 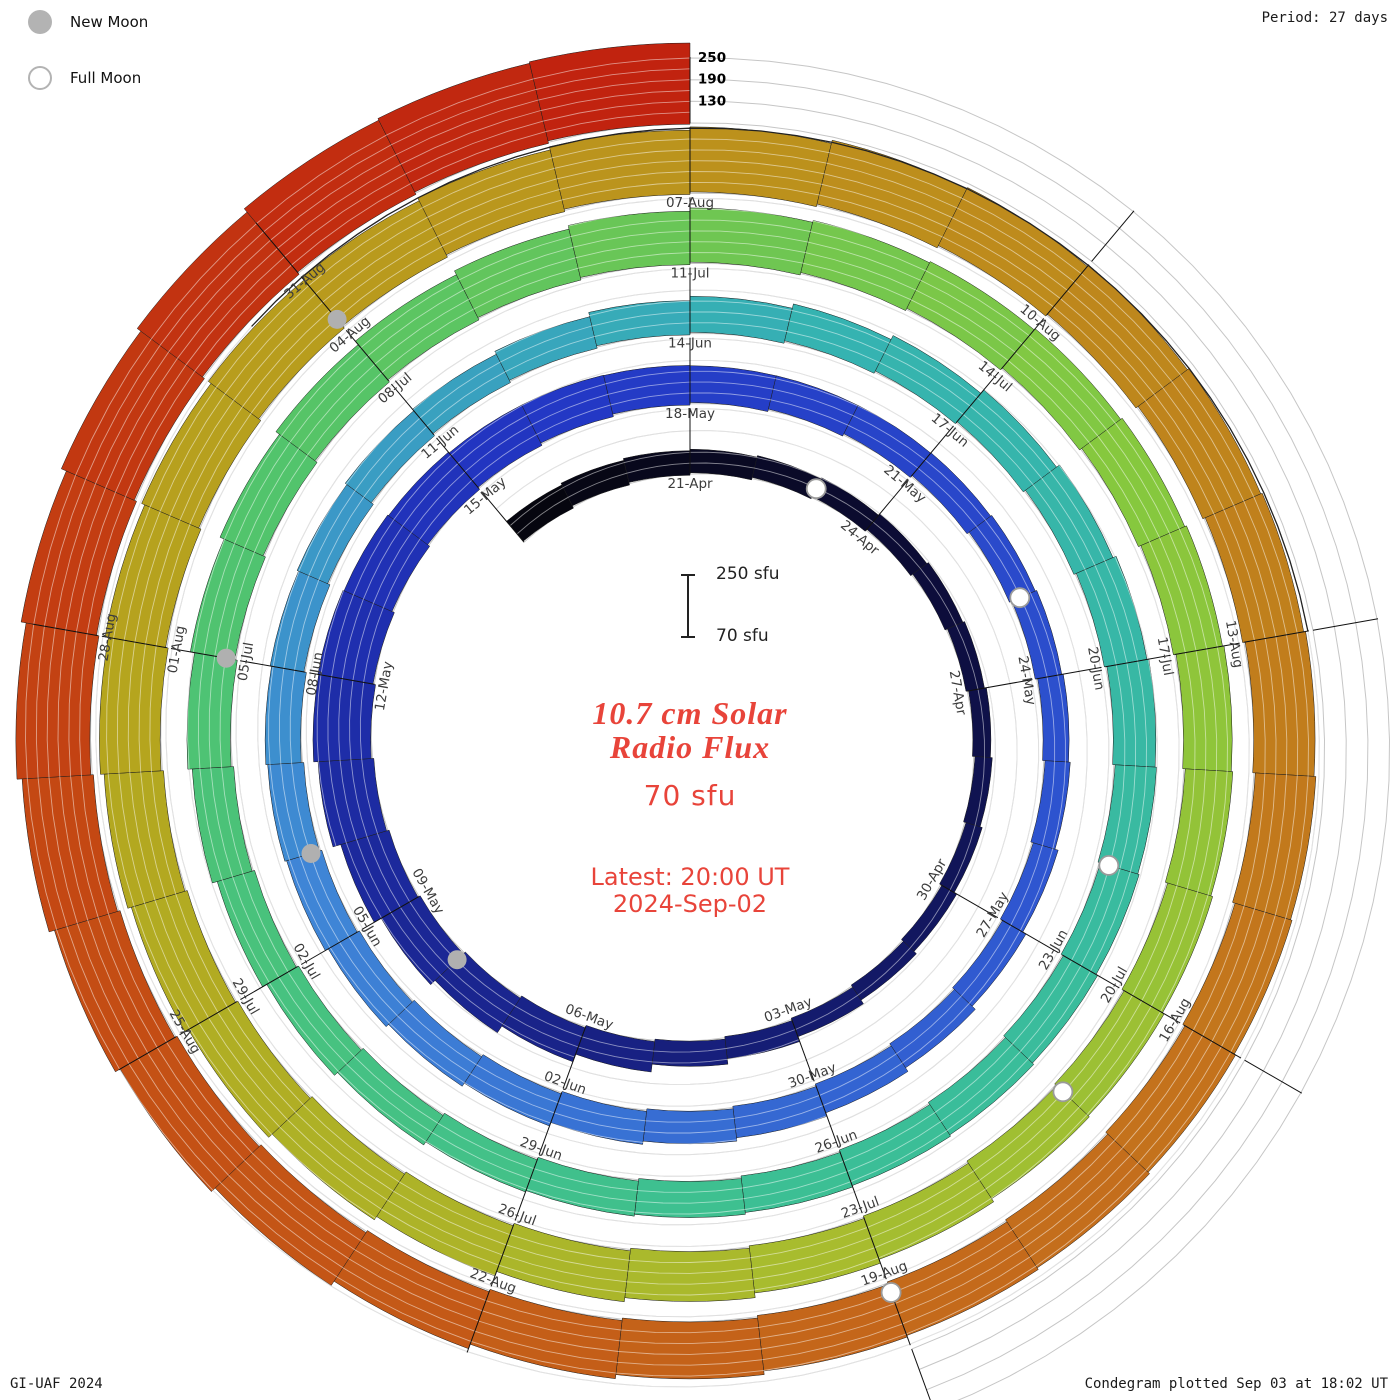 I want to click on date-label: 27-Apr, so click(x=958, y=693).